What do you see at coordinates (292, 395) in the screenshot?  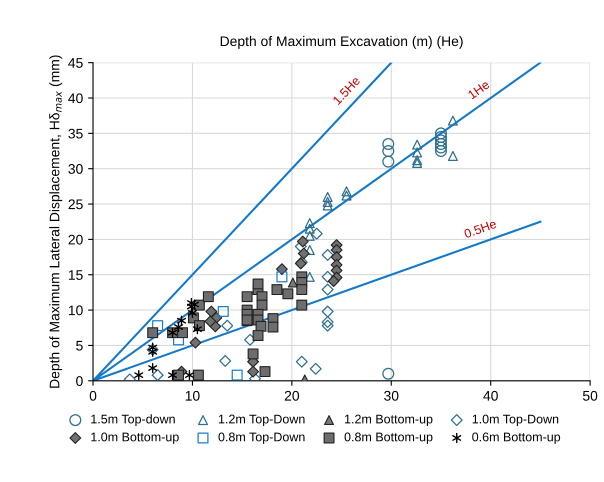 I see `x-tick-label: 20` at bounding box center [292, 395].